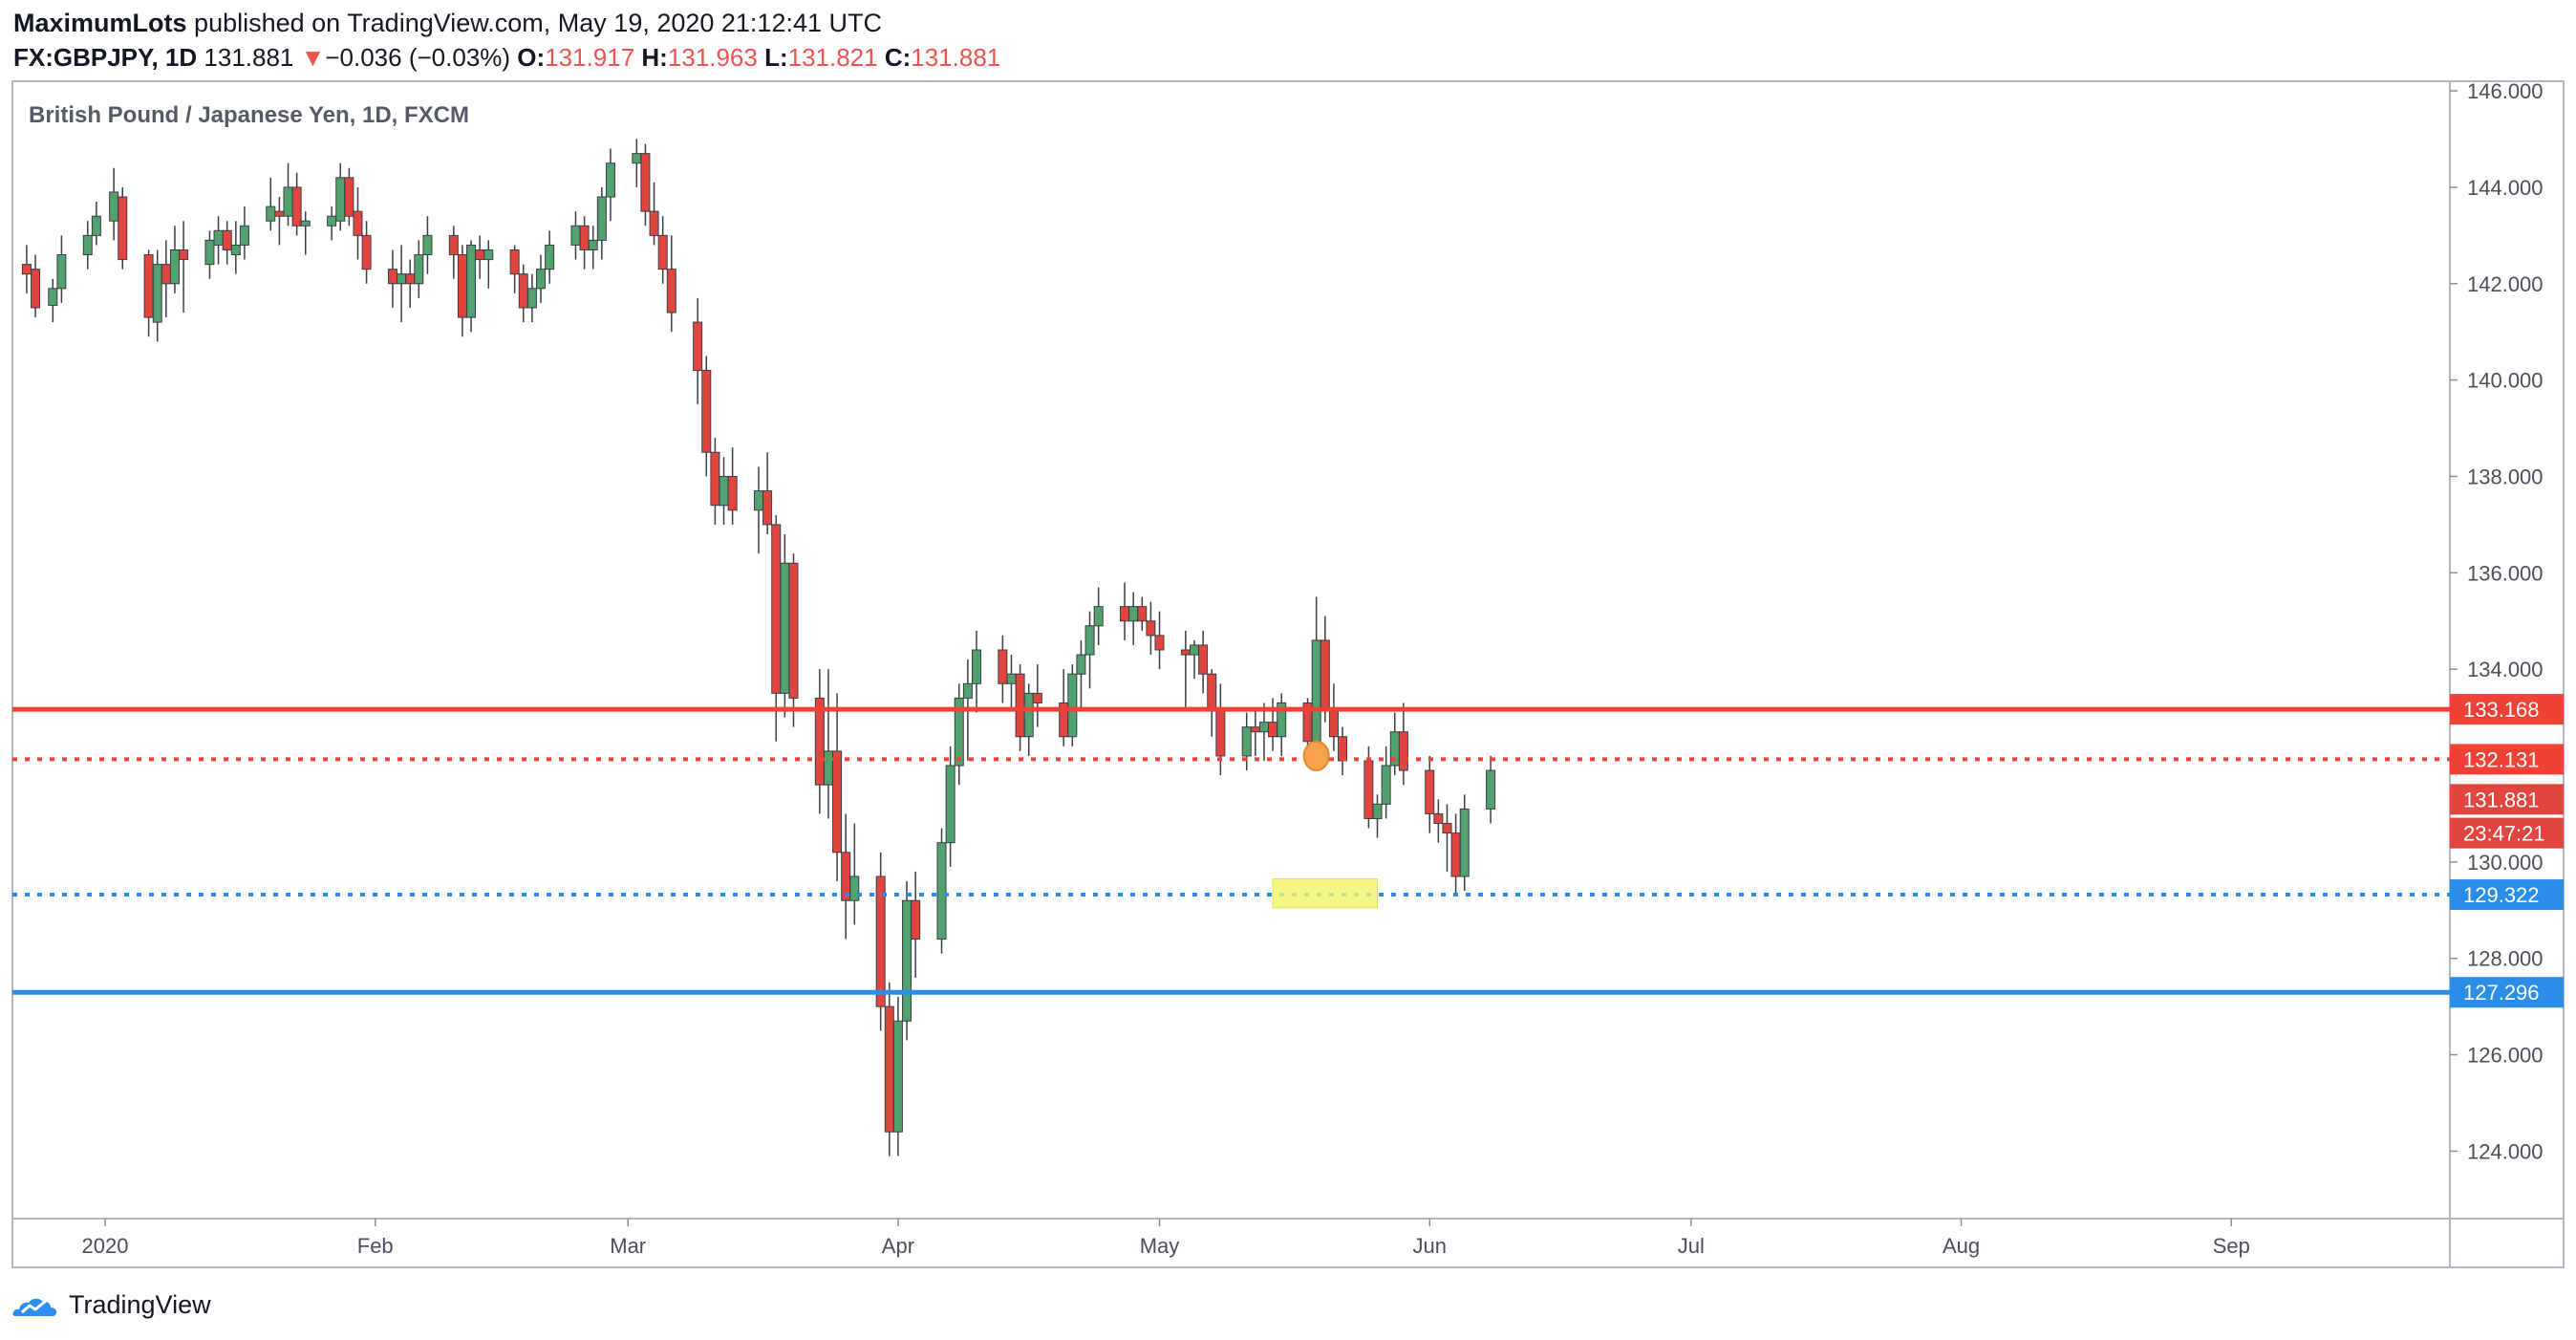 This screenshot has width=2576, height=1340. I want to click on price-tick-label: 144.000, so click(2505, 188).